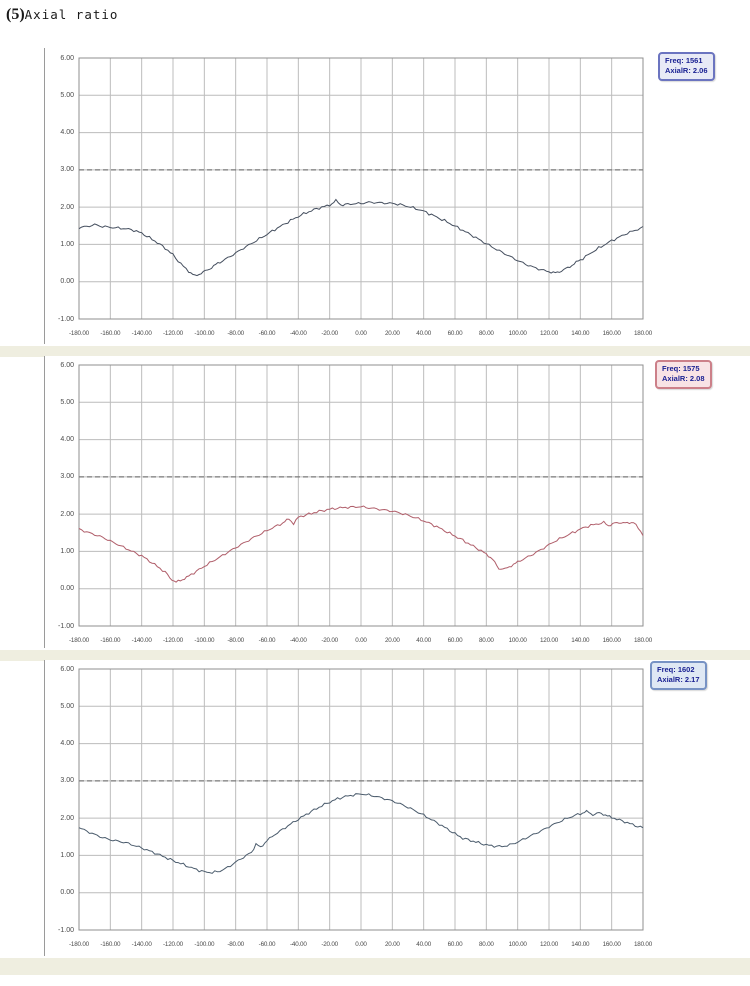  I want to click on legend-freq-label: Freq: 1561, so click(684, 60).